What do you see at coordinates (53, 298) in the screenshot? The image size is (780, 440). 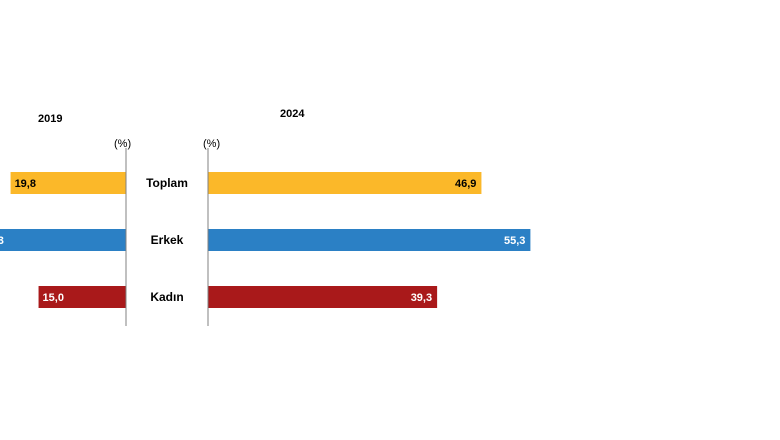 I see `data-label-2019-2: 15,0` at bounding box center [53, 298].